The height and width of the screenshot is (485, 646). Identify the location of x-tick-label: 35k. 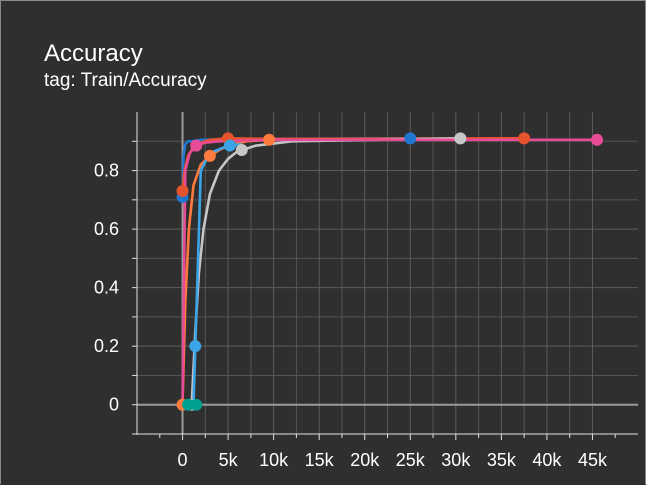
(502, 460).